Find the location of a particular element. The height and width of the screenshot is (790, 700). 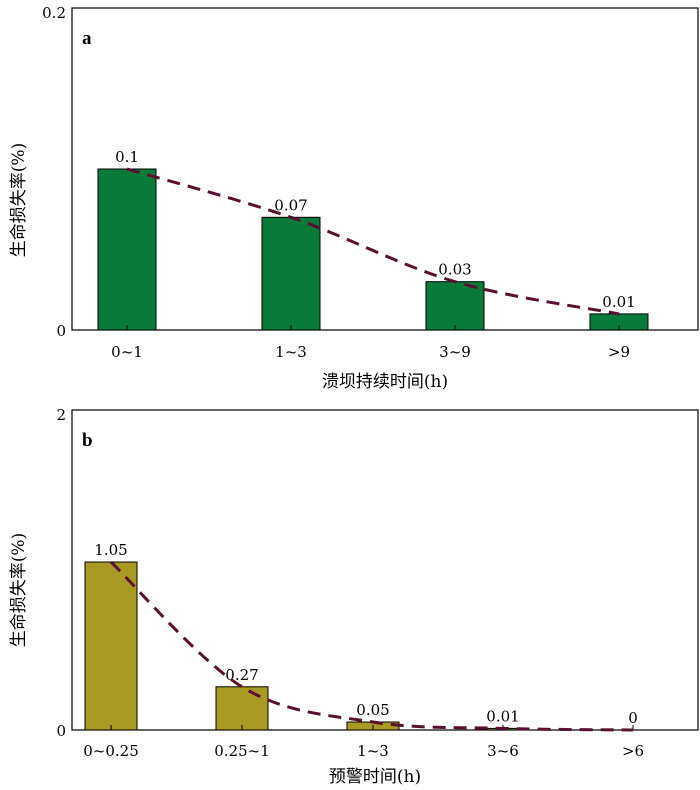

x-axis-label: 预警时间(h) is located at coordinates (375, 777).